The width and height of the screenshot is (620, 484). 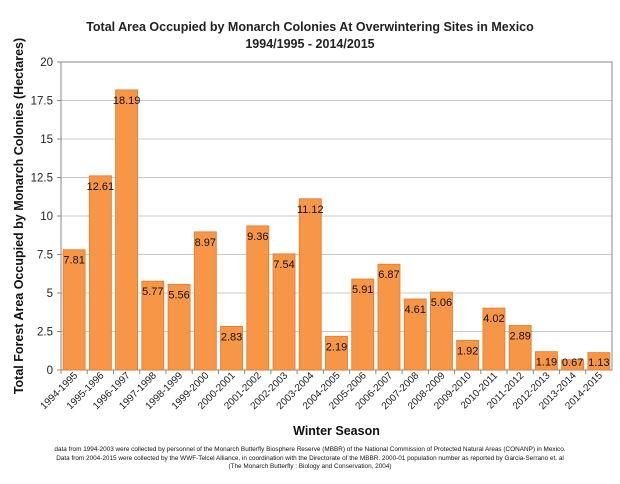 What do you see at coordinates (45, 256) in the screenshot?
I see `y-tick-label: 7.5` at bounding box center [45, 256].